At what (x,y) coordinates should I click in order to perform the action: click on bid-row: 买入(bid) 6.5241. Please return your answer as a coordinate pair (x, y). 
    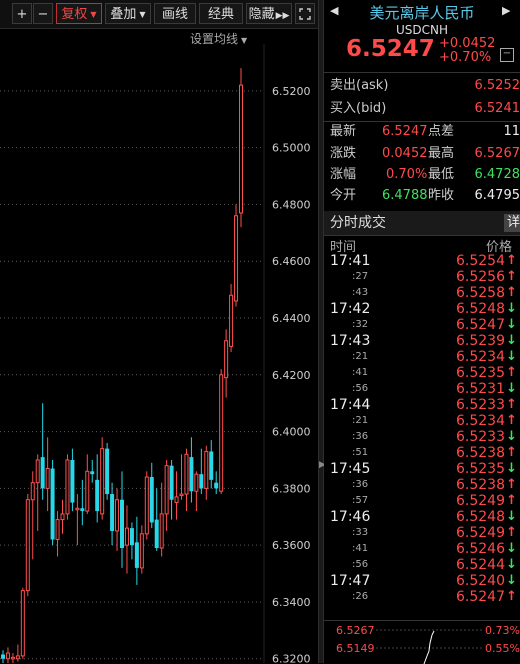
    Looking at the image, I should click on (422, 108).